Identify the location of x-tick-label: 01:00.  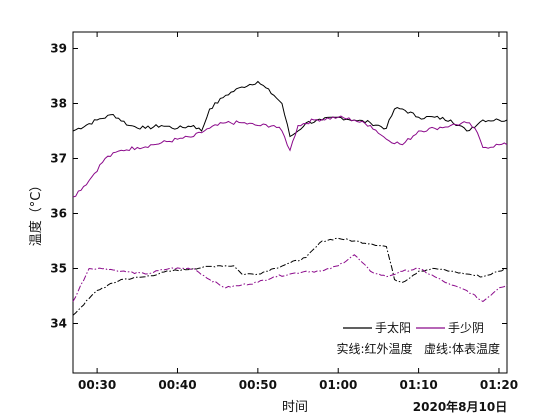
(338, 385).